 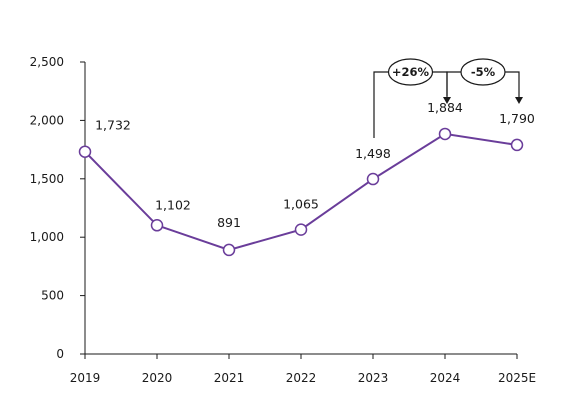 What do you see at coordinates (445, 378) in the screenshot?
I see `x-tick-label: 2024` at bounding box center [445, 378].